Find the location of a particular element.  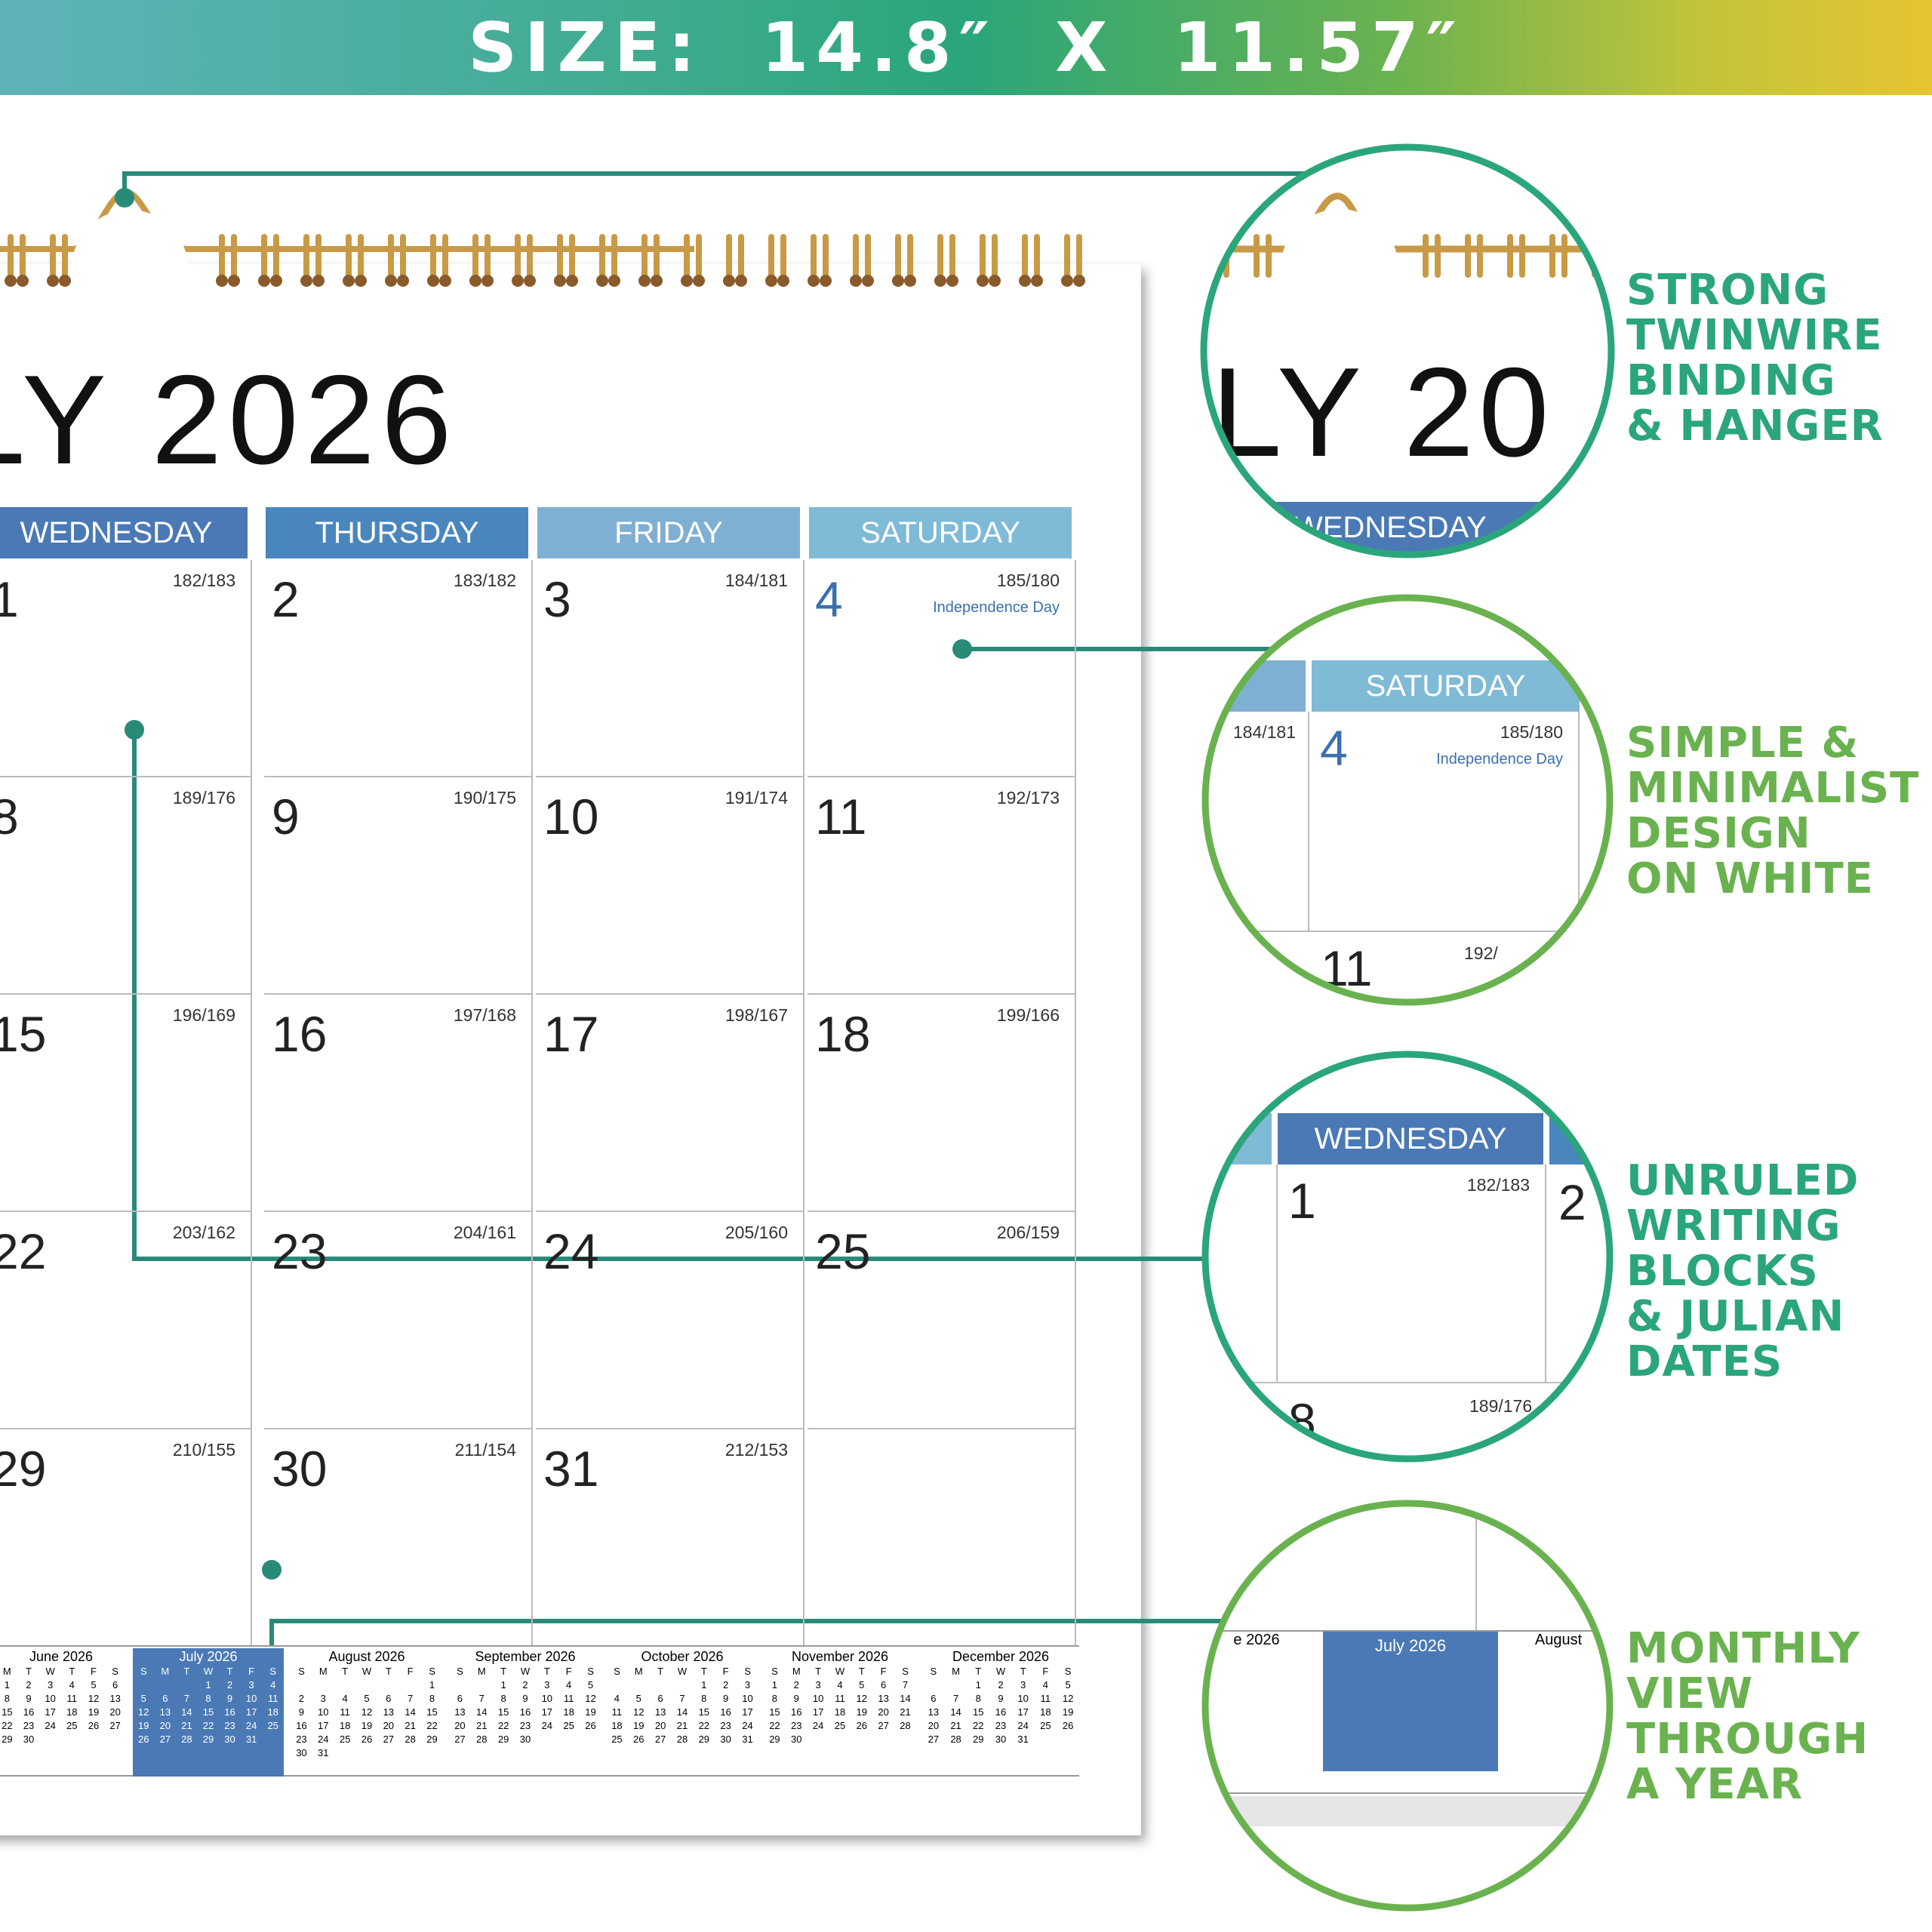

mini-strip-top-border is located at coordinates (539, 1646).